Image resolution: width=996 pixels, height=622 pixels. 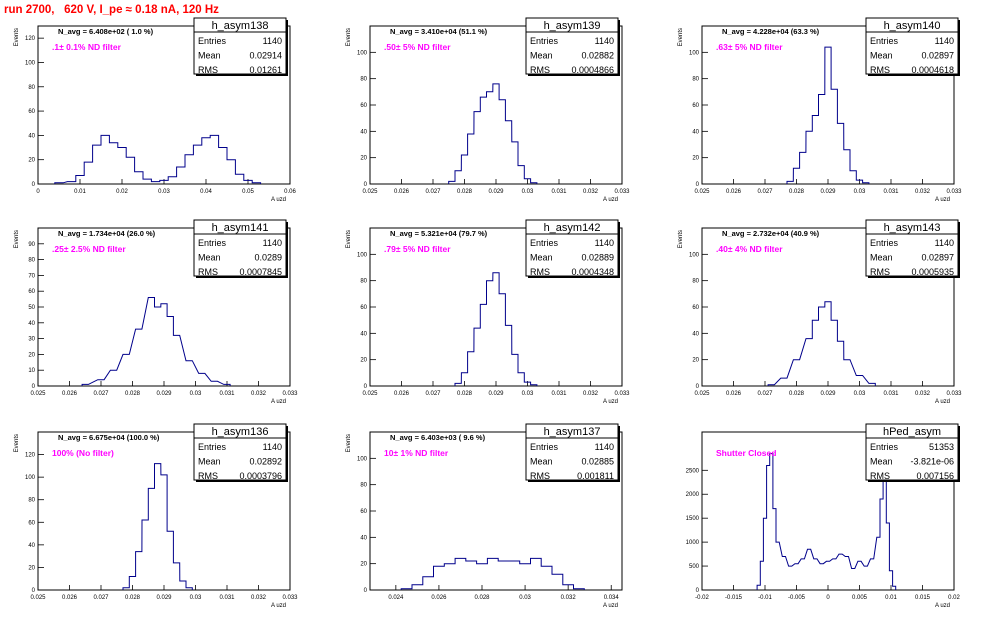 What do you see at coordinates (89, 249) in the screenshot?
I see `filter-annotation: .25± 2.5% ND filter` at bounding box center [89, 249].